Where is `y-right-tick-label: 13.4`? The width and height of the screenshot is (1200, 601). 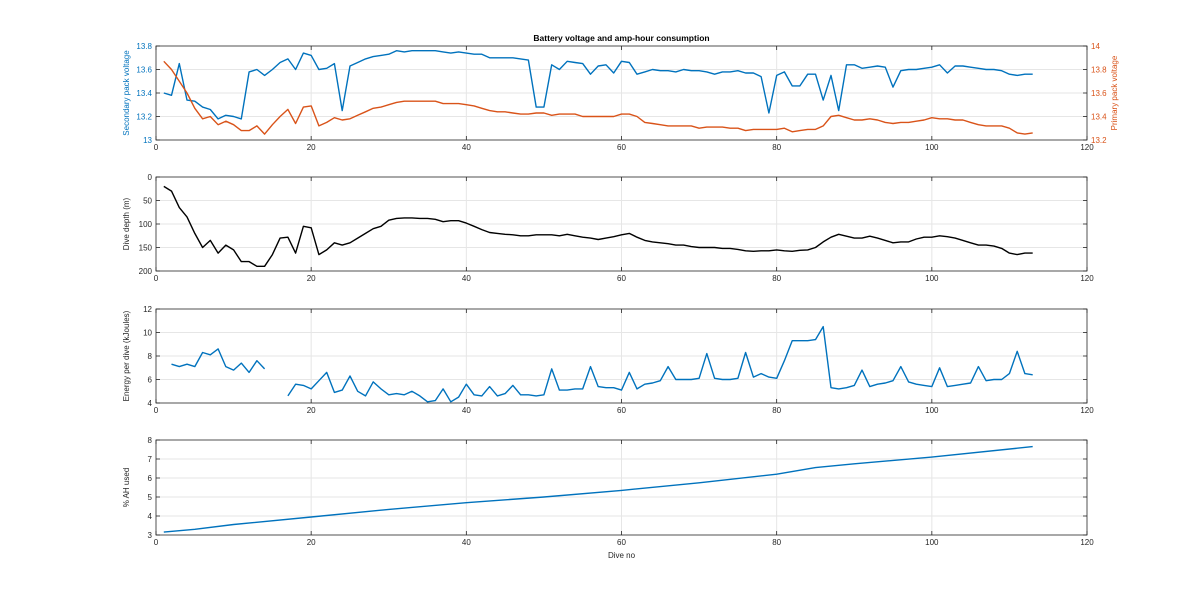 y-right-tick-label: 13.4 is located at coordinates (1099, 117).